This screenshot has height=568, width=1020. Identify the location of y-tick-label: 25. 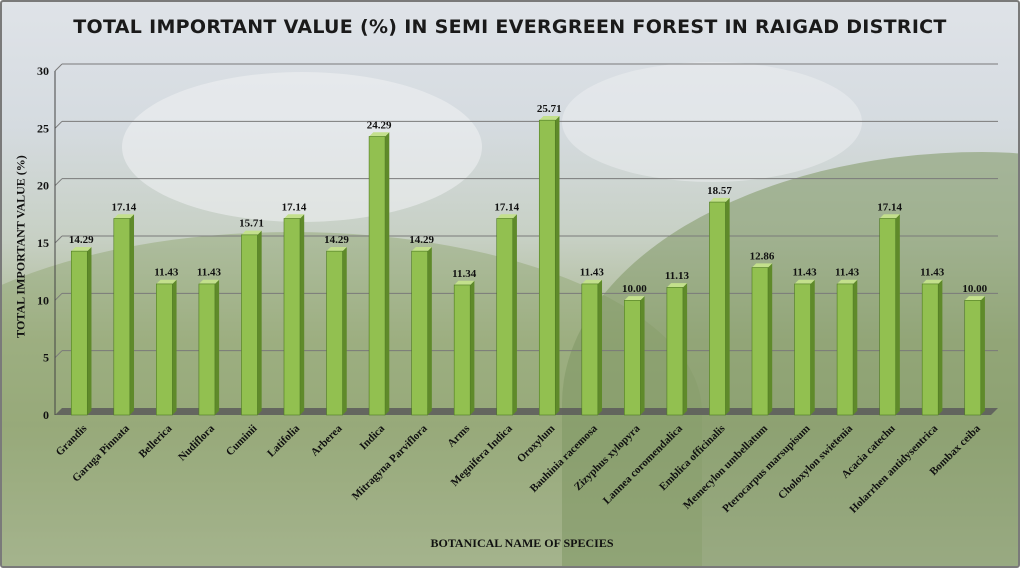
(43, 128).